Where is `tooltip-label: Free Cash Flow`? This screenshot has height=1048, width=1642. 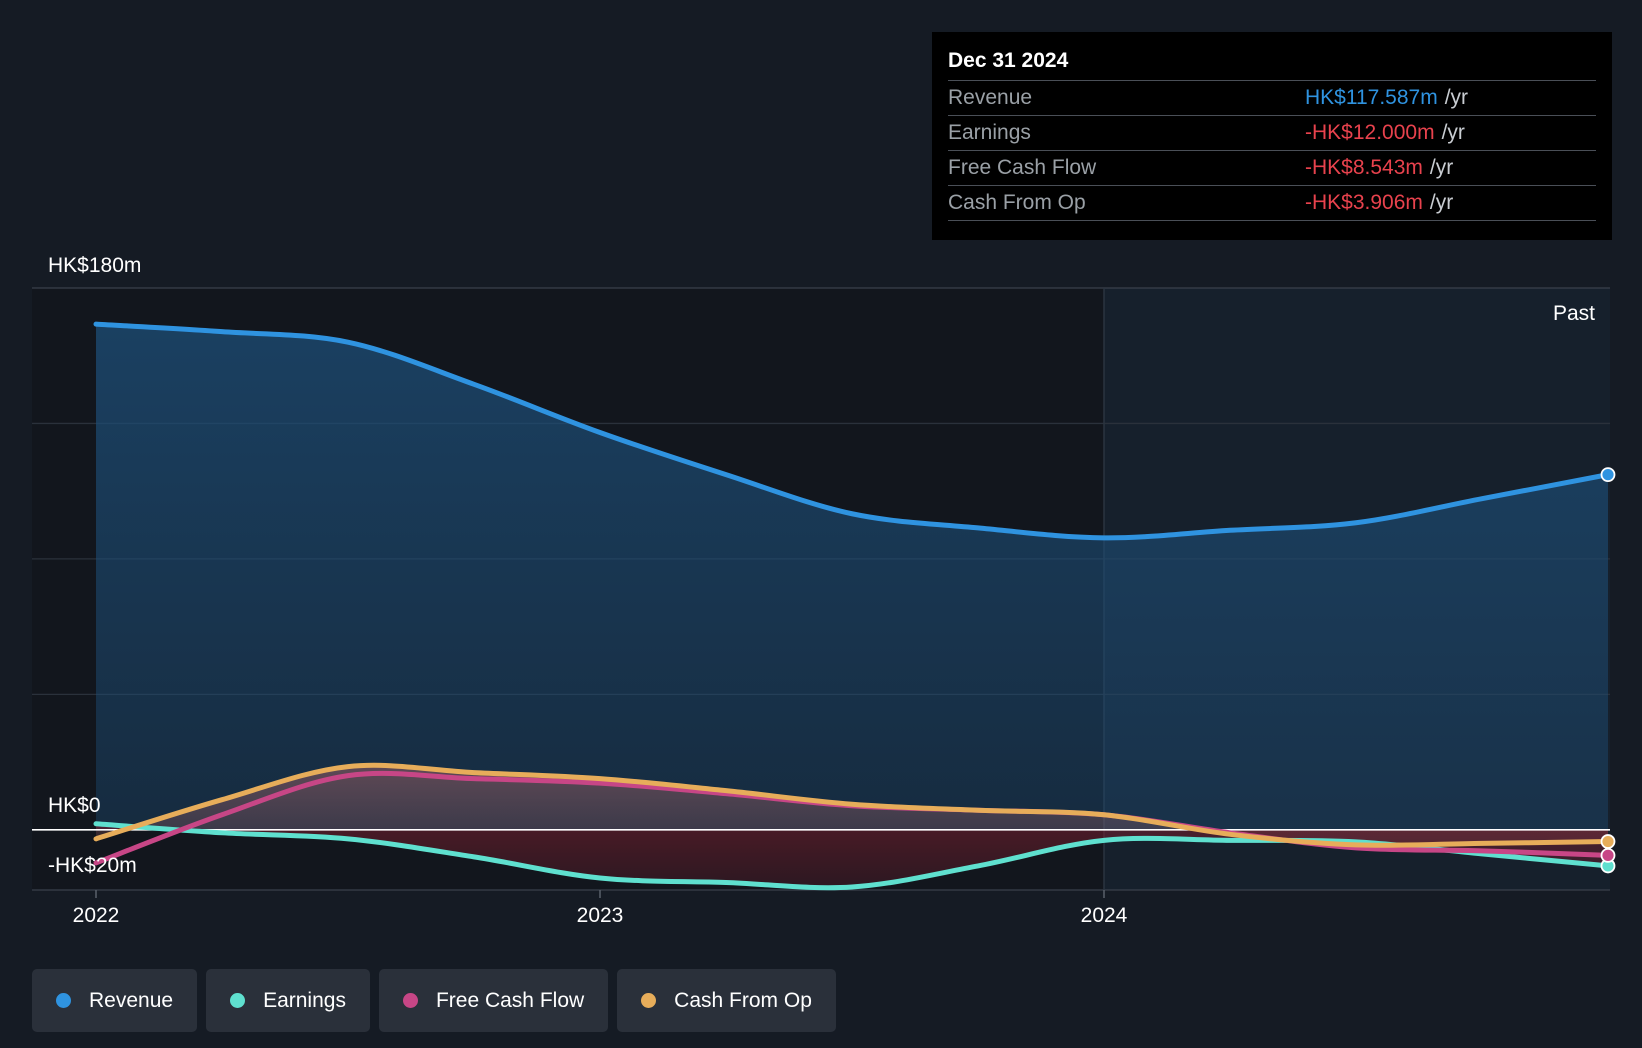
tooltip-label: Free Cash Flow is located at coordinates (1022, 167).